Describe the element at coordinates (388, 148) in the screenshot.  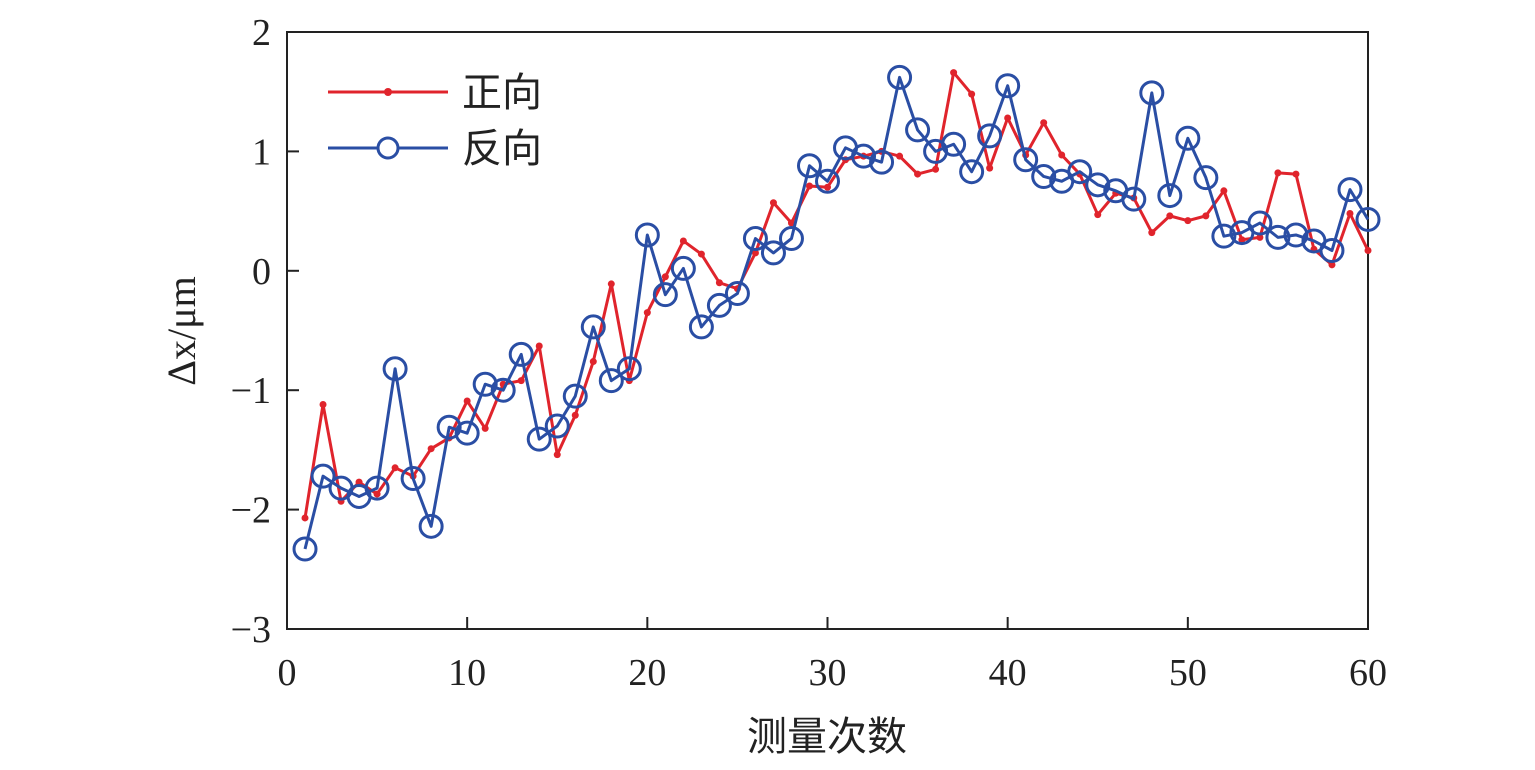
I see `legend-marker-reverse` at that location.